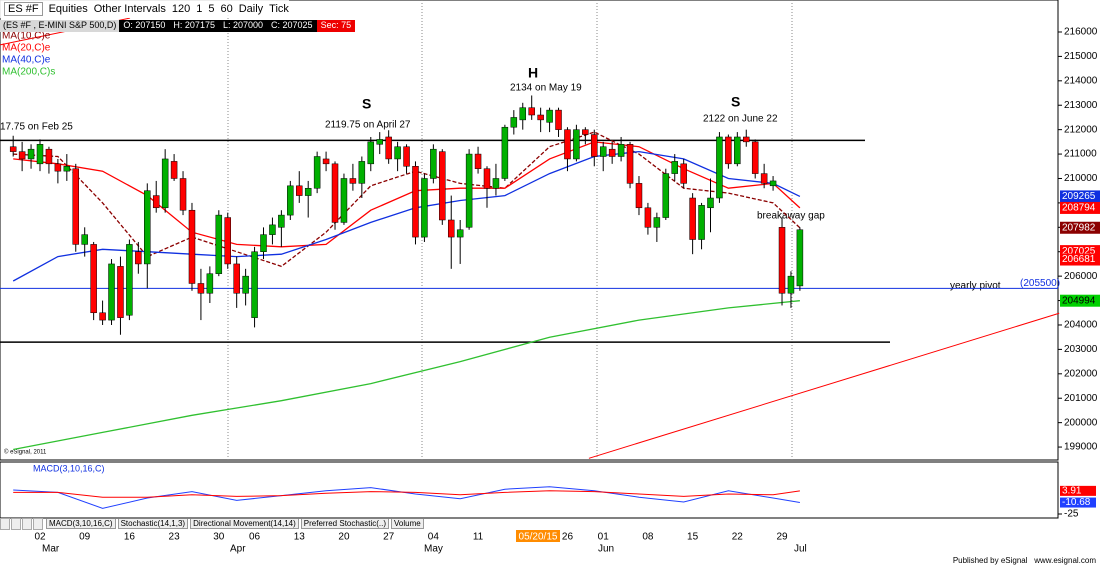 The image size is (1100, 566). Describe the element at coordinates (1081, 32) in the screenshot. I see `y-tick-label: 216000` at that location.